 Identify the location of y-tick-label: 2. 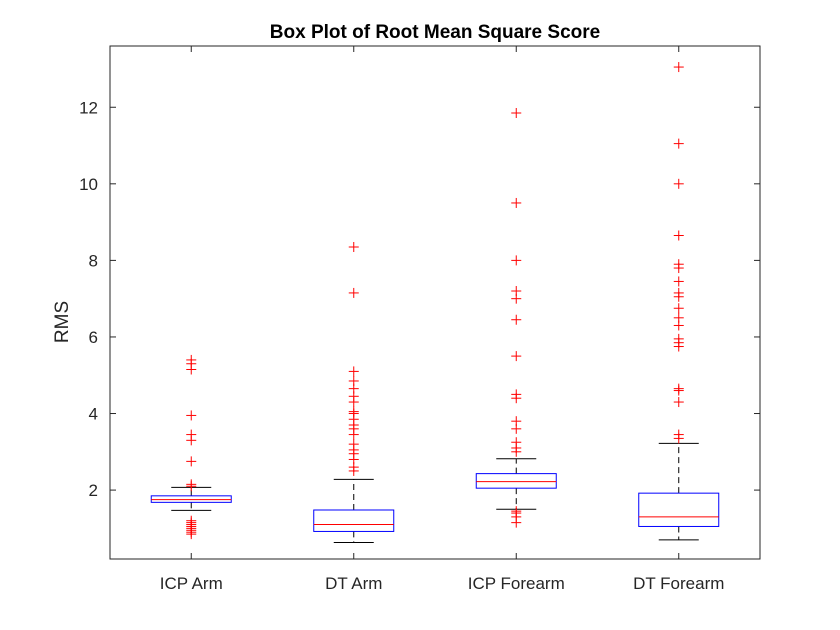
(93, 490).